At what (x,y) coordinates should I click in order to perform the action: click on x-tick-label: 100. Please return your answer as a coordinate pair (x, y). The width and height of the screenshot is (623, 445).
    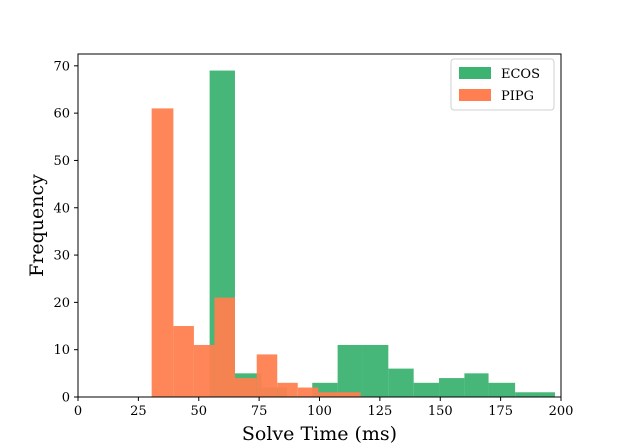
    Looking at the image, I should click on (319, 411).